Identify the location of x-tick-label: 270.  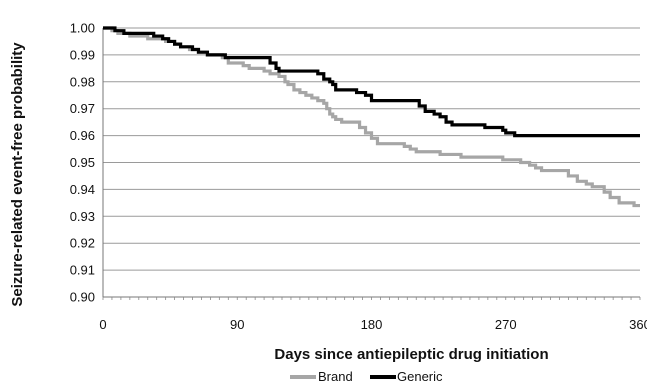
(506, 324).